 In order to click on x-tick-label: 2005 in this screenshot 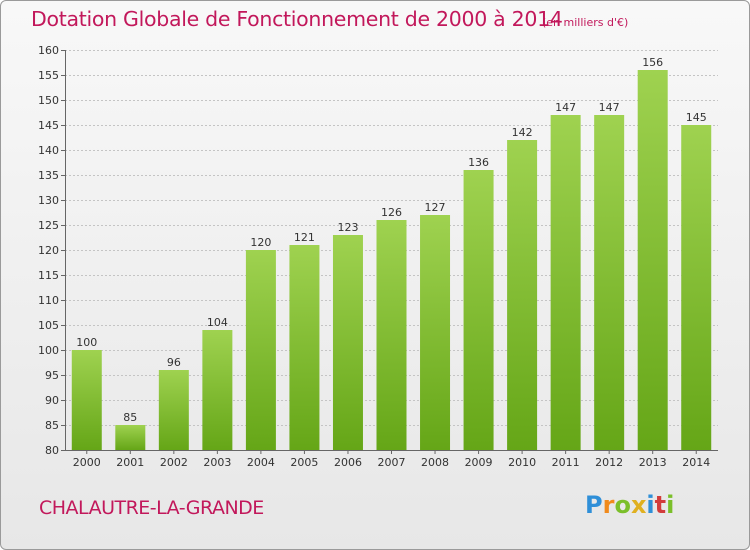, I will do `click(304, 462)`.